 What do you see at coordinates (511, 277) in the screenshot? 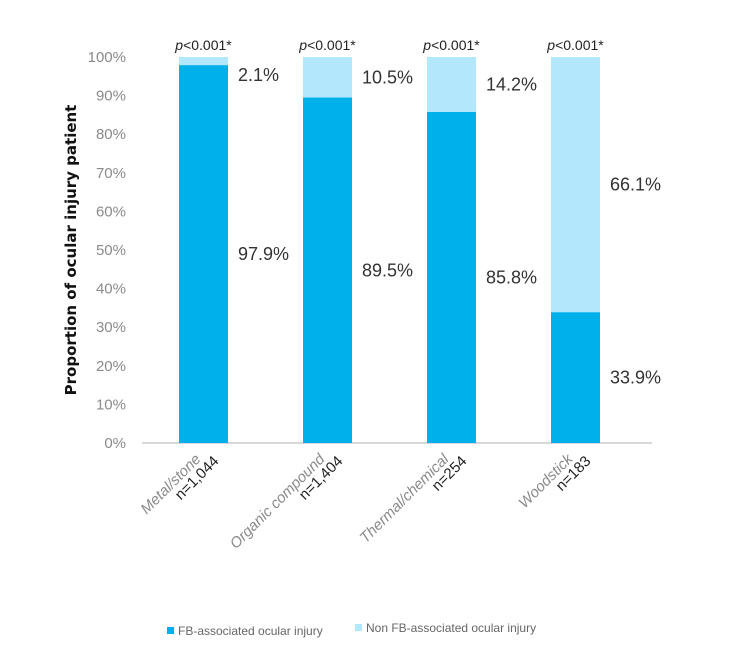
I see `data-label: 85.8%` at bounding box center [511, 277].